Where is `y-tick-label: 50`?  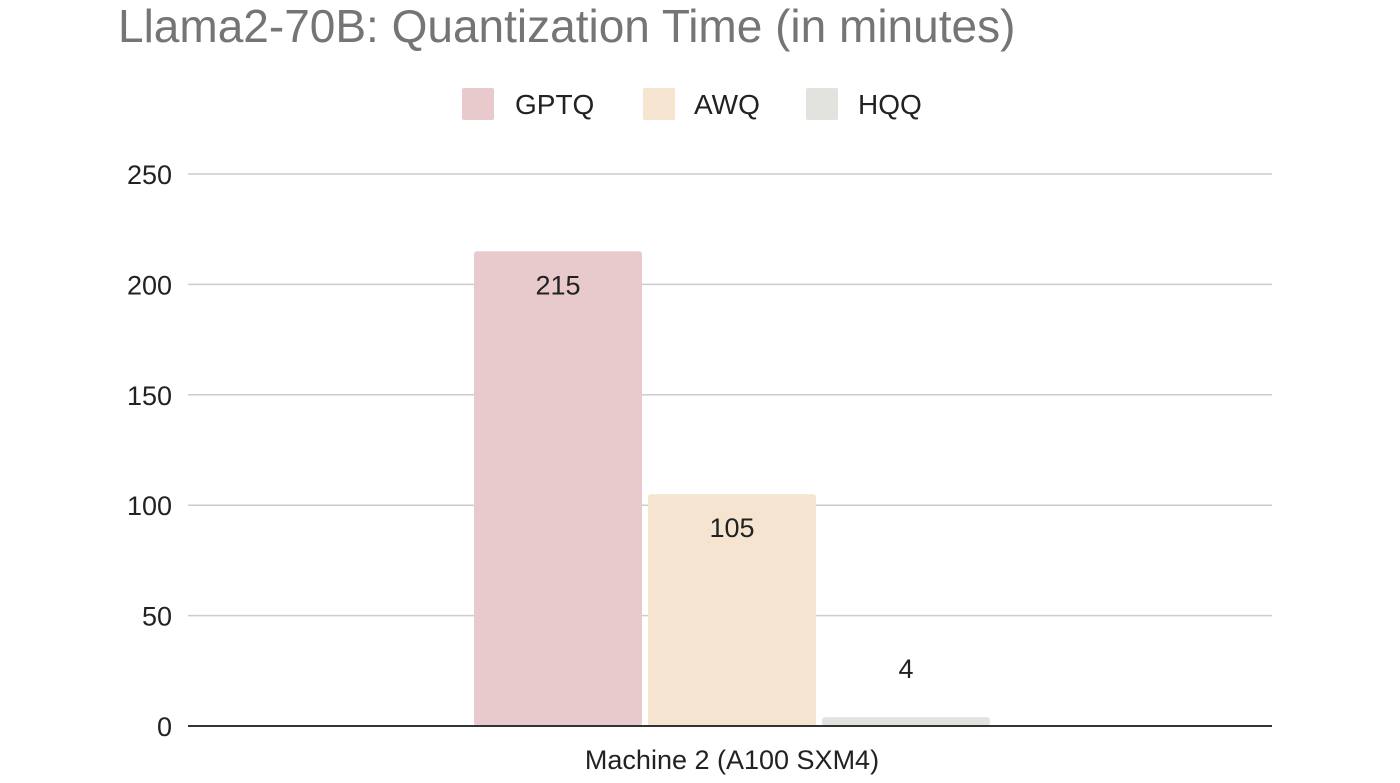 y-tick-label: 50 is located at coordinates (157, 617).